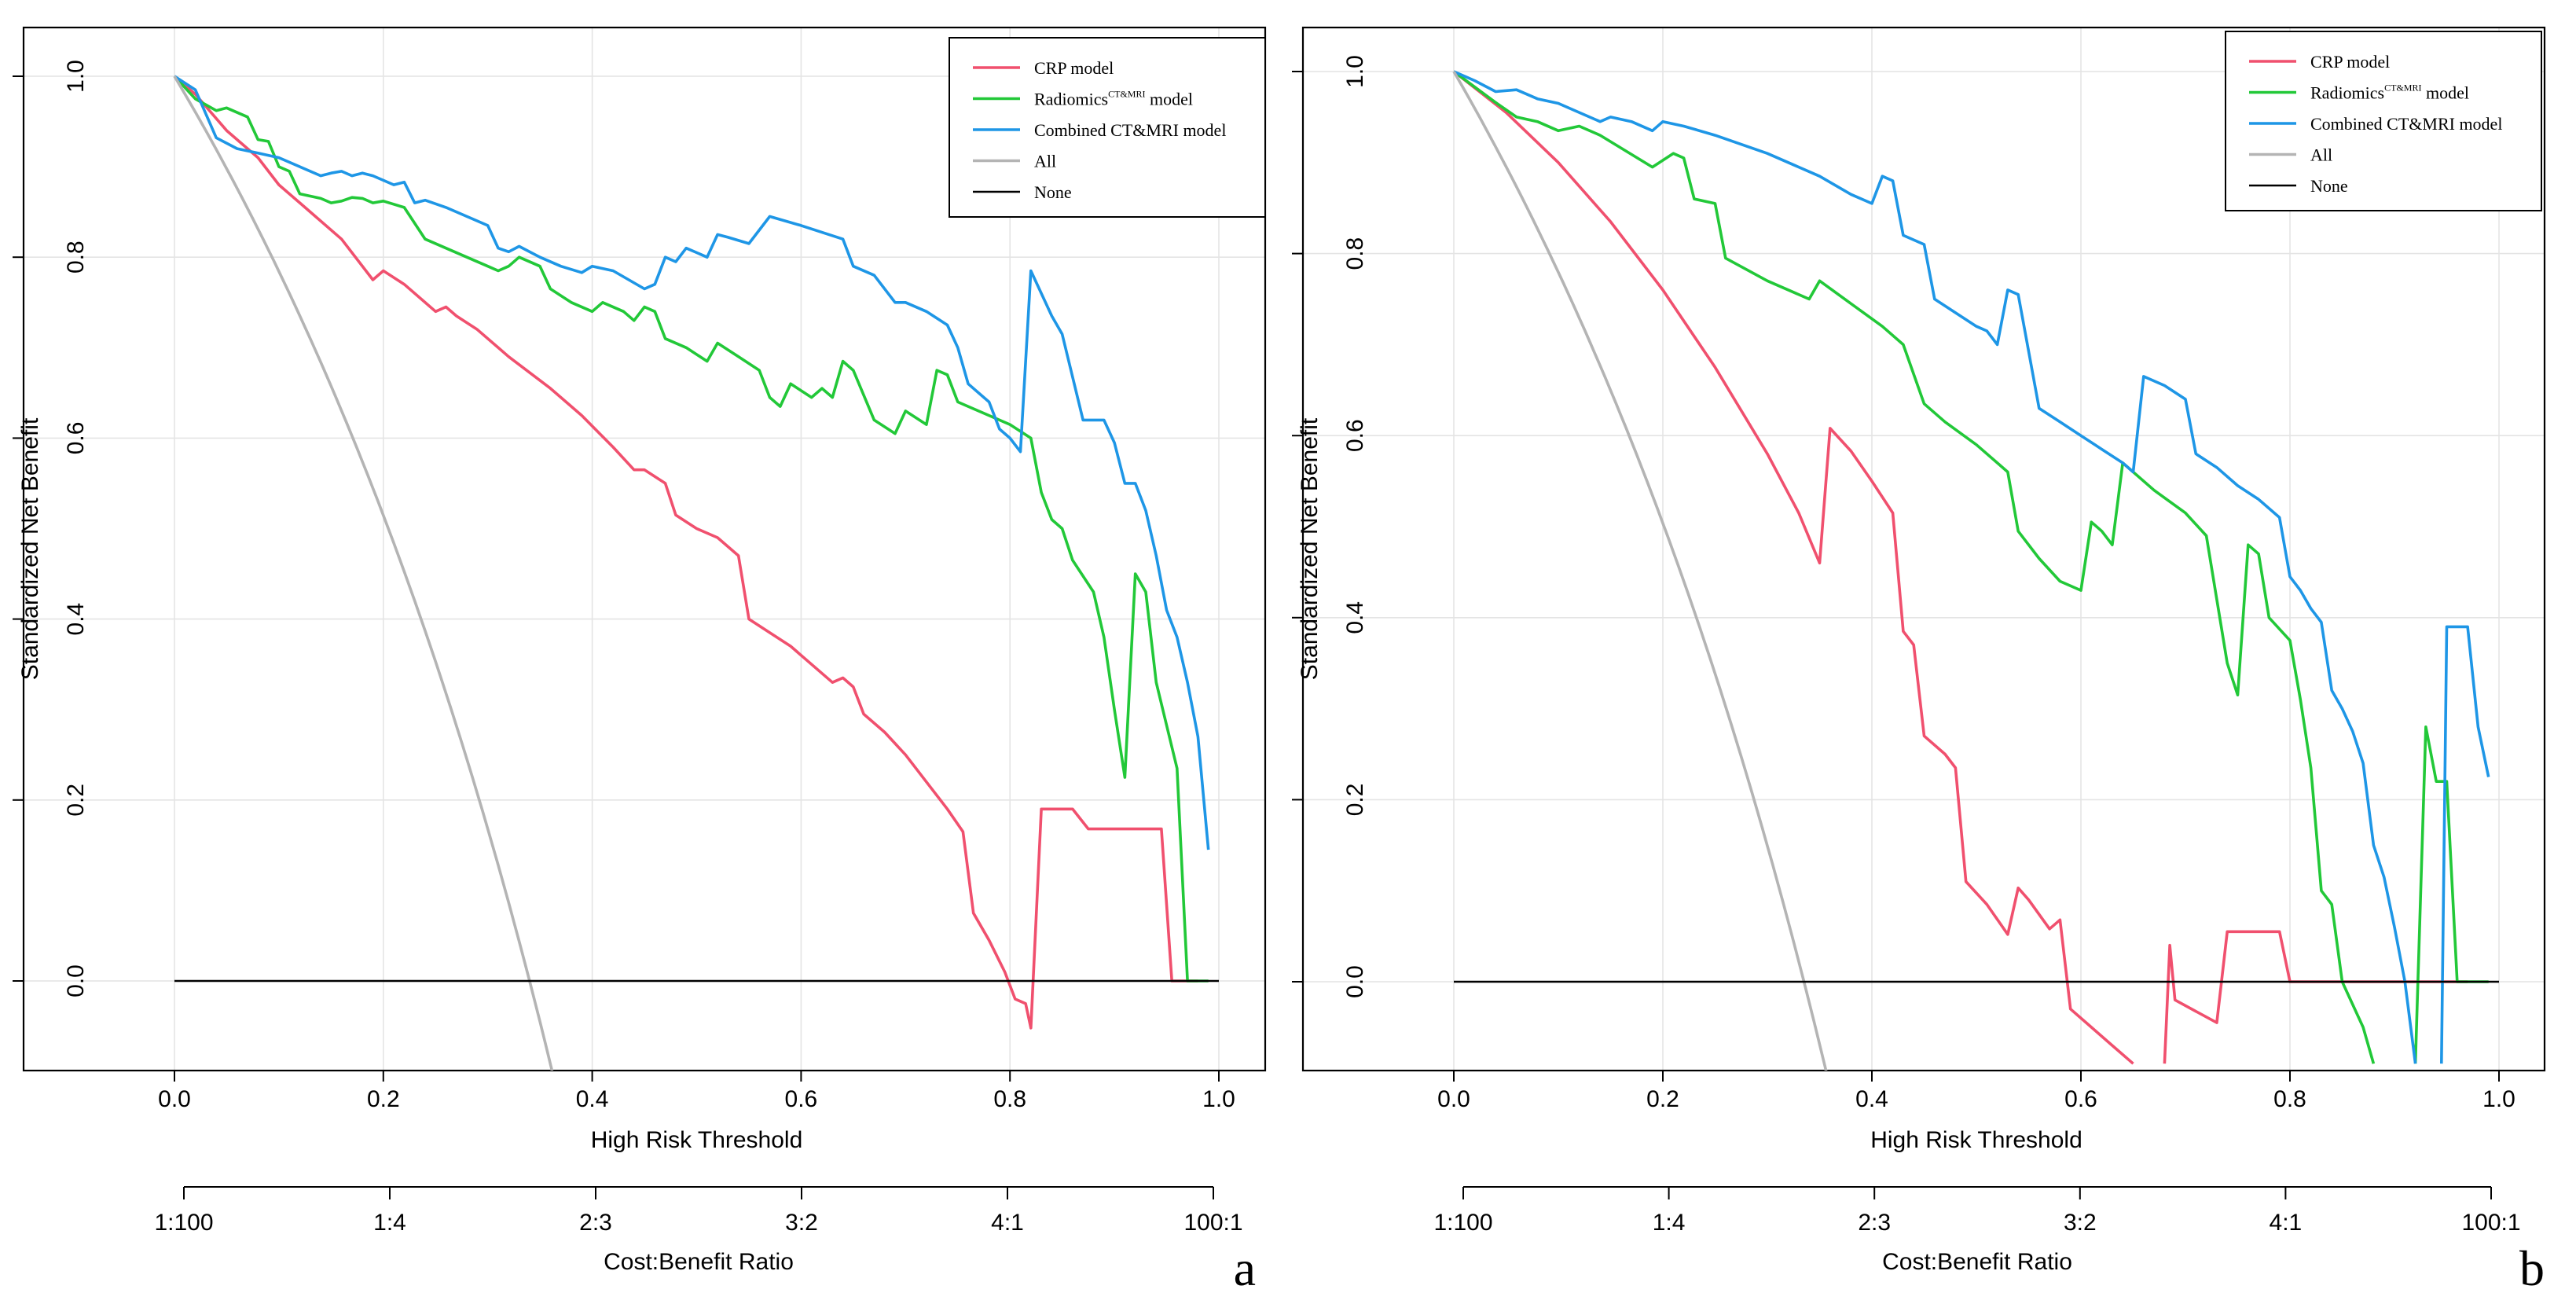 This screenshot has width=2576, height=1304. Describe the element at coordinates (2315, 997) in the screenshot. I see `series-line-crp-model` at that location.